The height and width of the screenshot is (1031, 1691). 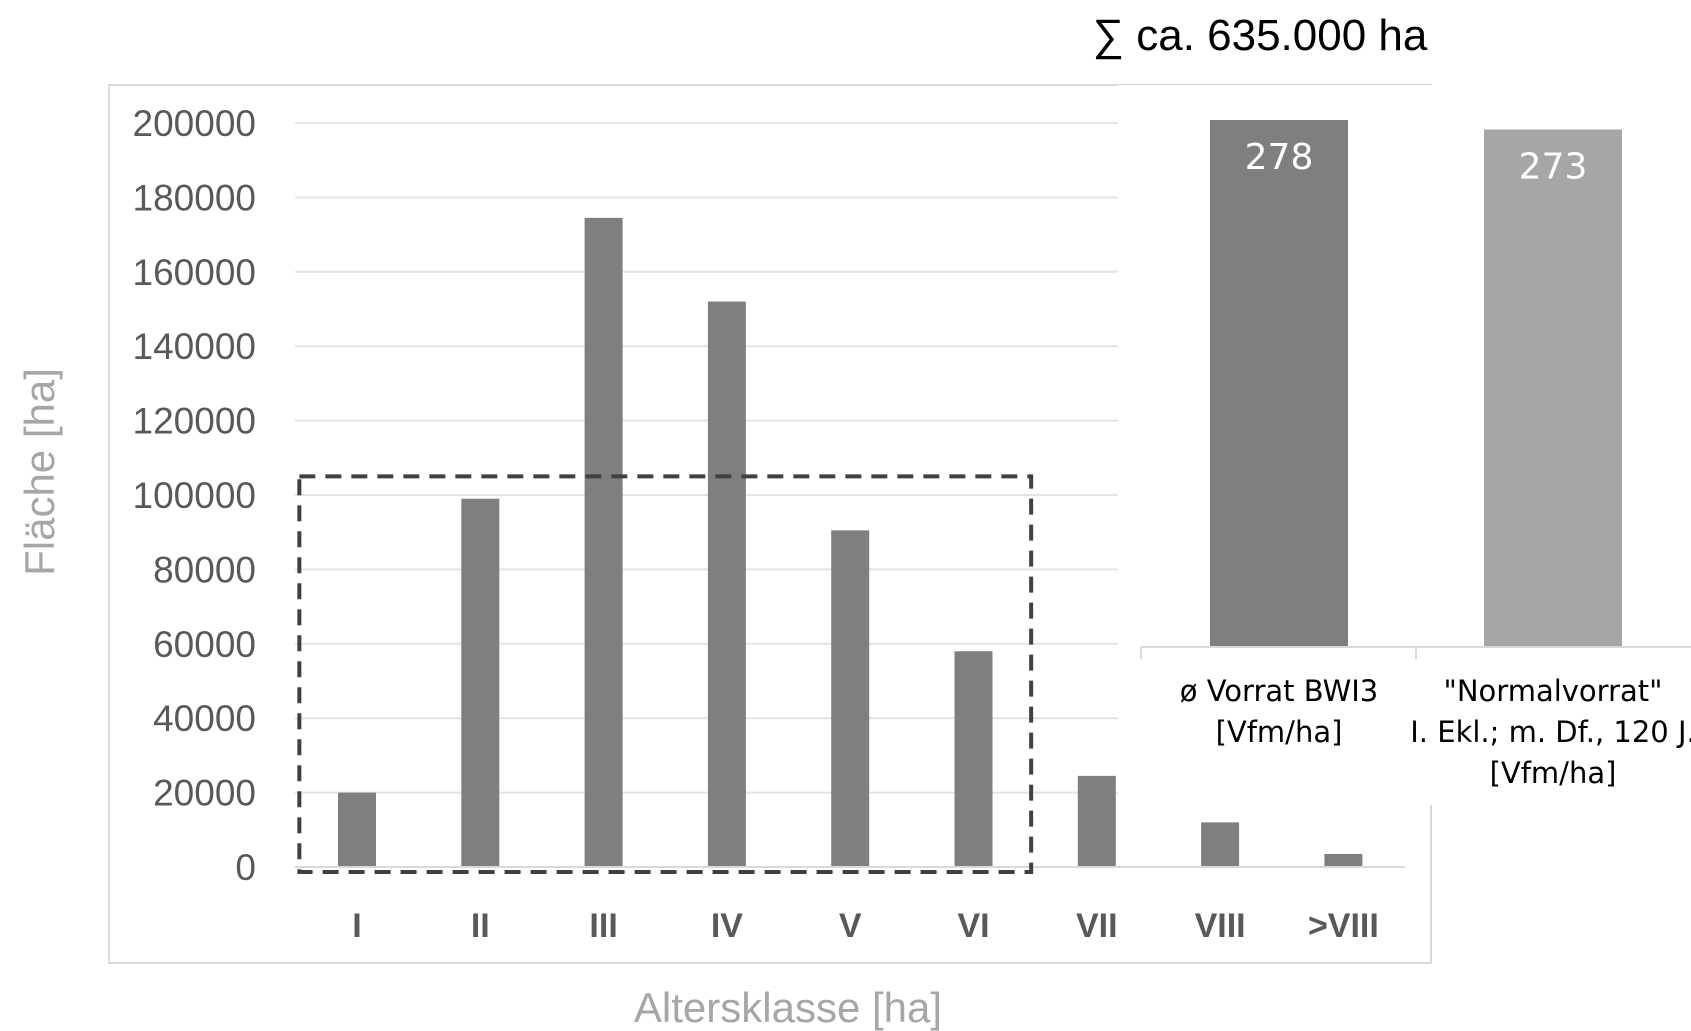 I want to click on inset-category-label-line: I. Ekl.; m. Df., 120 J., so click(x=1550, y=732).